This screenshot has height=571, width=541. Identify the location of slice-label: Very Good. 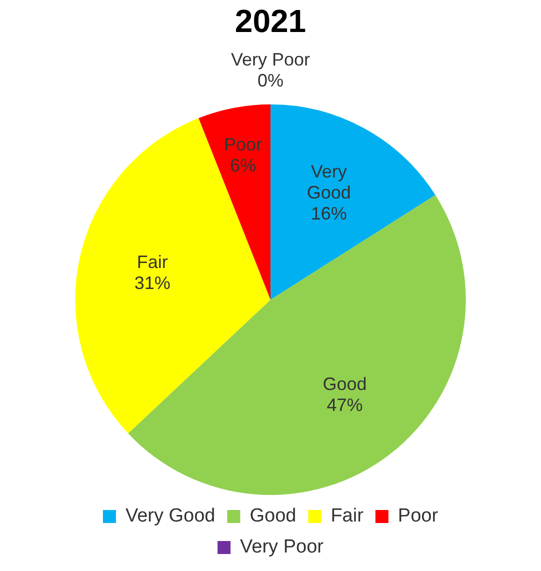
(328, 182).